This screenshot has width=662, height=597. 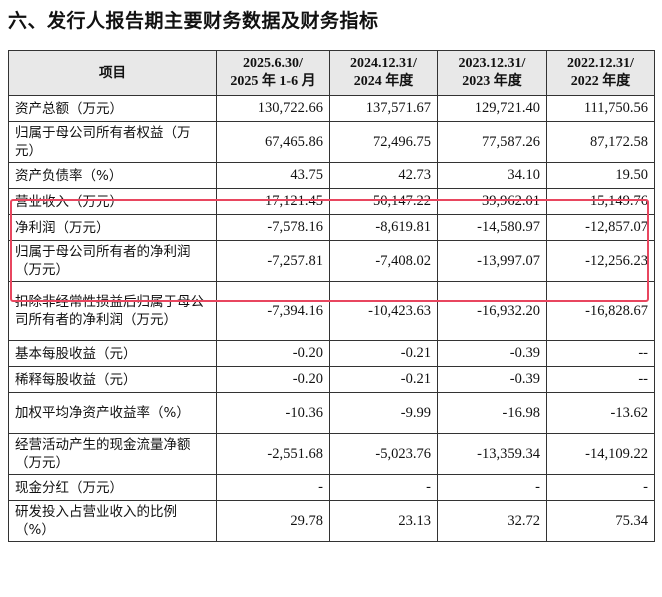 I want to click on cell-value: -13.62, so click(x=600, y=413).